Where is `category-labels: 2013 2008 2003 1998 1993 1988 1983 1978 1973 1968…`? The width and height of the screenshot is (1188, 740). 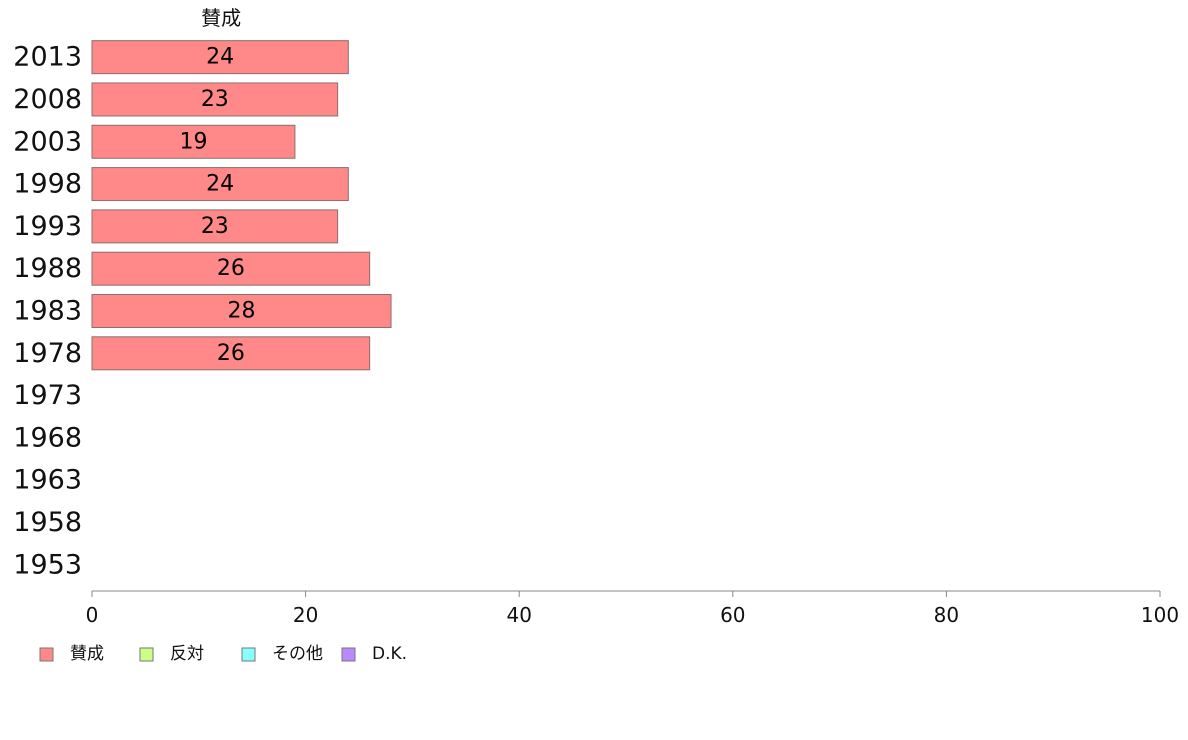
category-labels: 2013 2008 2003 1998 1993 1988 1983 1978 1973 1968… is located at coordinates (47, 311).